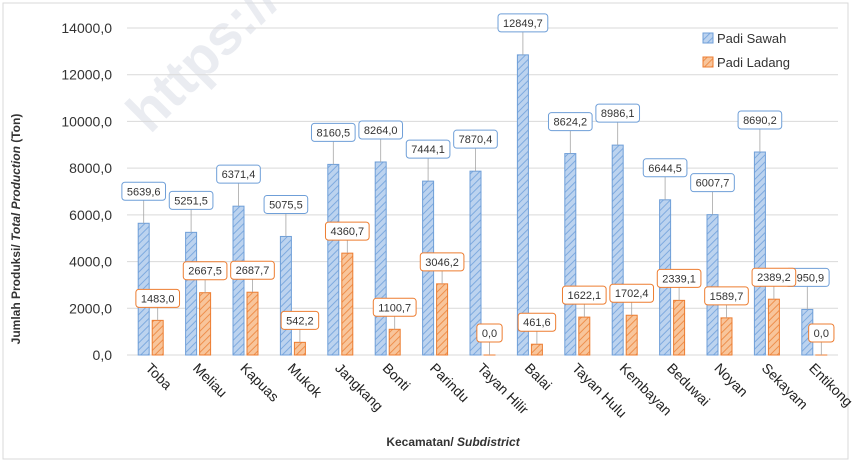  What do you see at coordinates (16, 130) in the screenshot?
I see `y-axis-title-suffix: (Ton)` at bounding box center [16, 130].